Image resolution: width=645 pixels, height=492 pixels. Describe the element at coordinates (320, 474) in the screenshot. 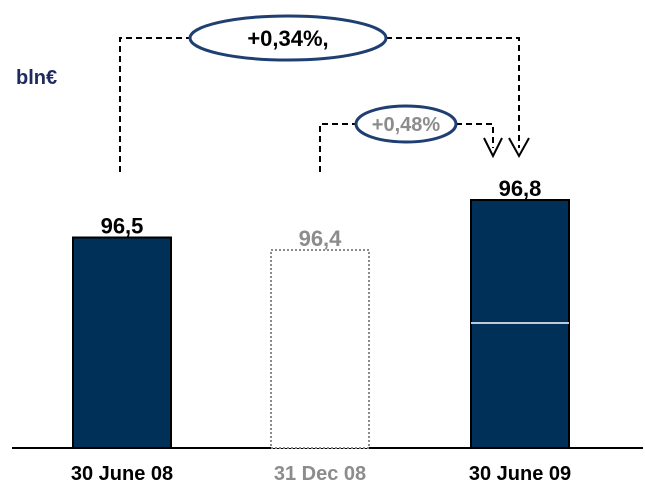

I see `category-label-31-dec-08: 31 Dec 08` at that location.